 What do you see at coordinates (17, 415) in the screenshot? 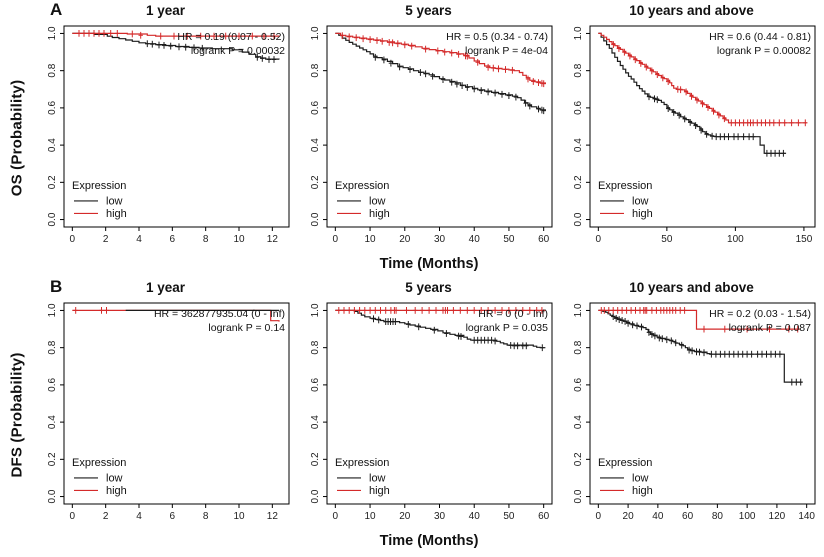
I see `dfs-axis-label: DFS (Probability)` at bounding box center [17, 415].